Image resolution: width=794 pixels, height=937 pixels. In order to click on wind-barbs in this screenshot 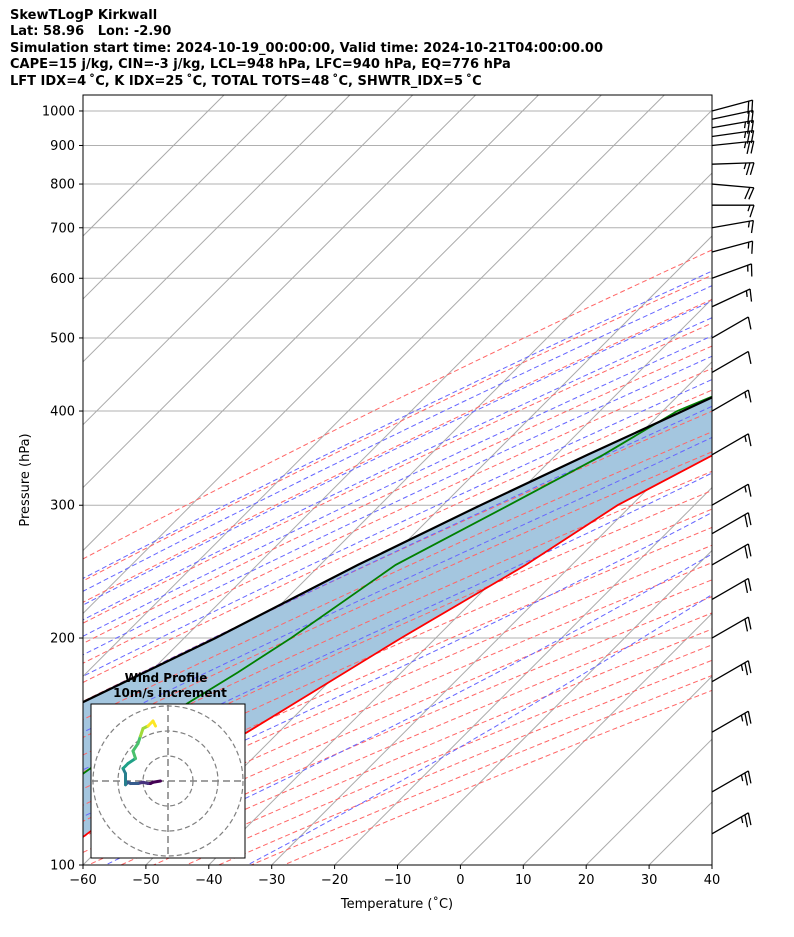, I will do `click(733, 467)`.